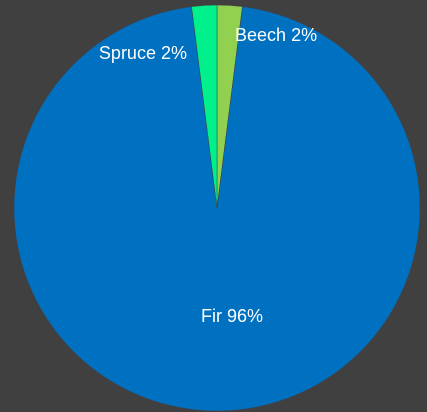 This screenshot has height=412, width=427. Describe the element at coordinates (127, 53) in the screenshot. I see `slice-category: Spruce` at that location.